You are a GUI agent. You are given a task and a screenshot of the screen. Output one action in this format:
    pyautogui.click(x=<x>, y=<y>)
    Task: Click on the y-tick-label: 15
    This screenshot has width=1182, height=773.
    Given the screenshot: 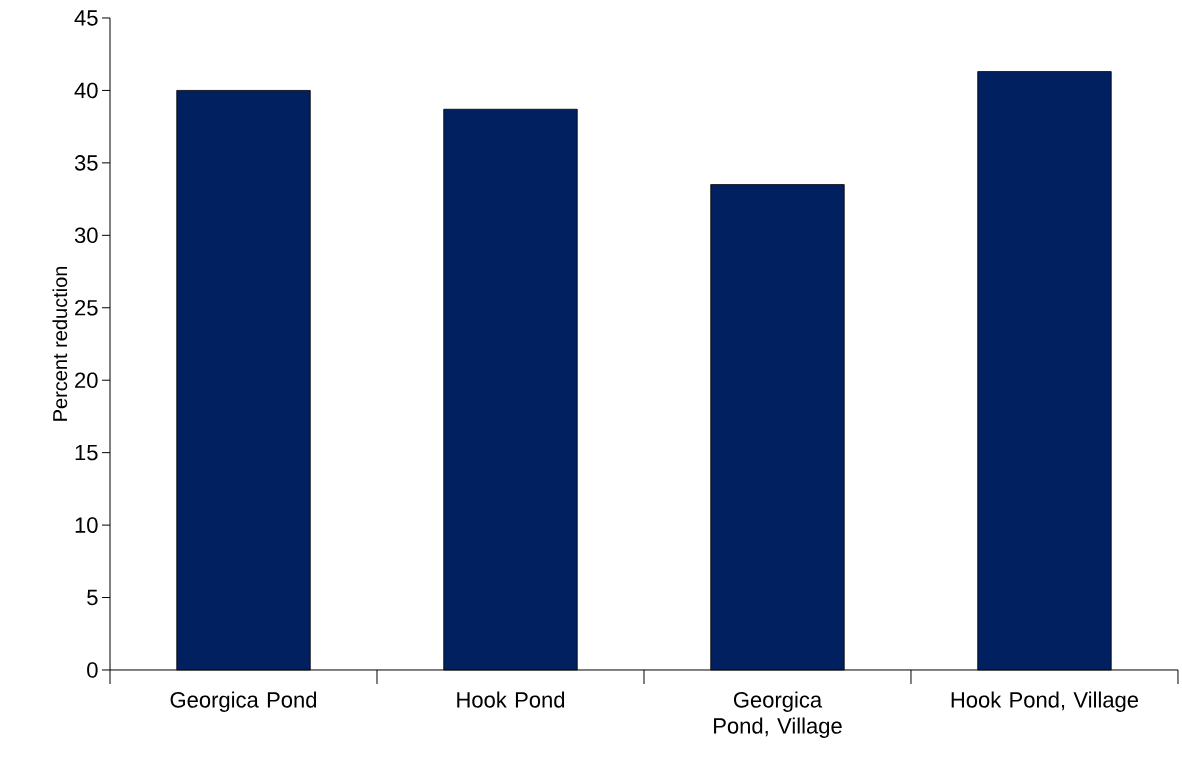 What is the action you would take?
    pyautogui.click(x=86, y=452)
    